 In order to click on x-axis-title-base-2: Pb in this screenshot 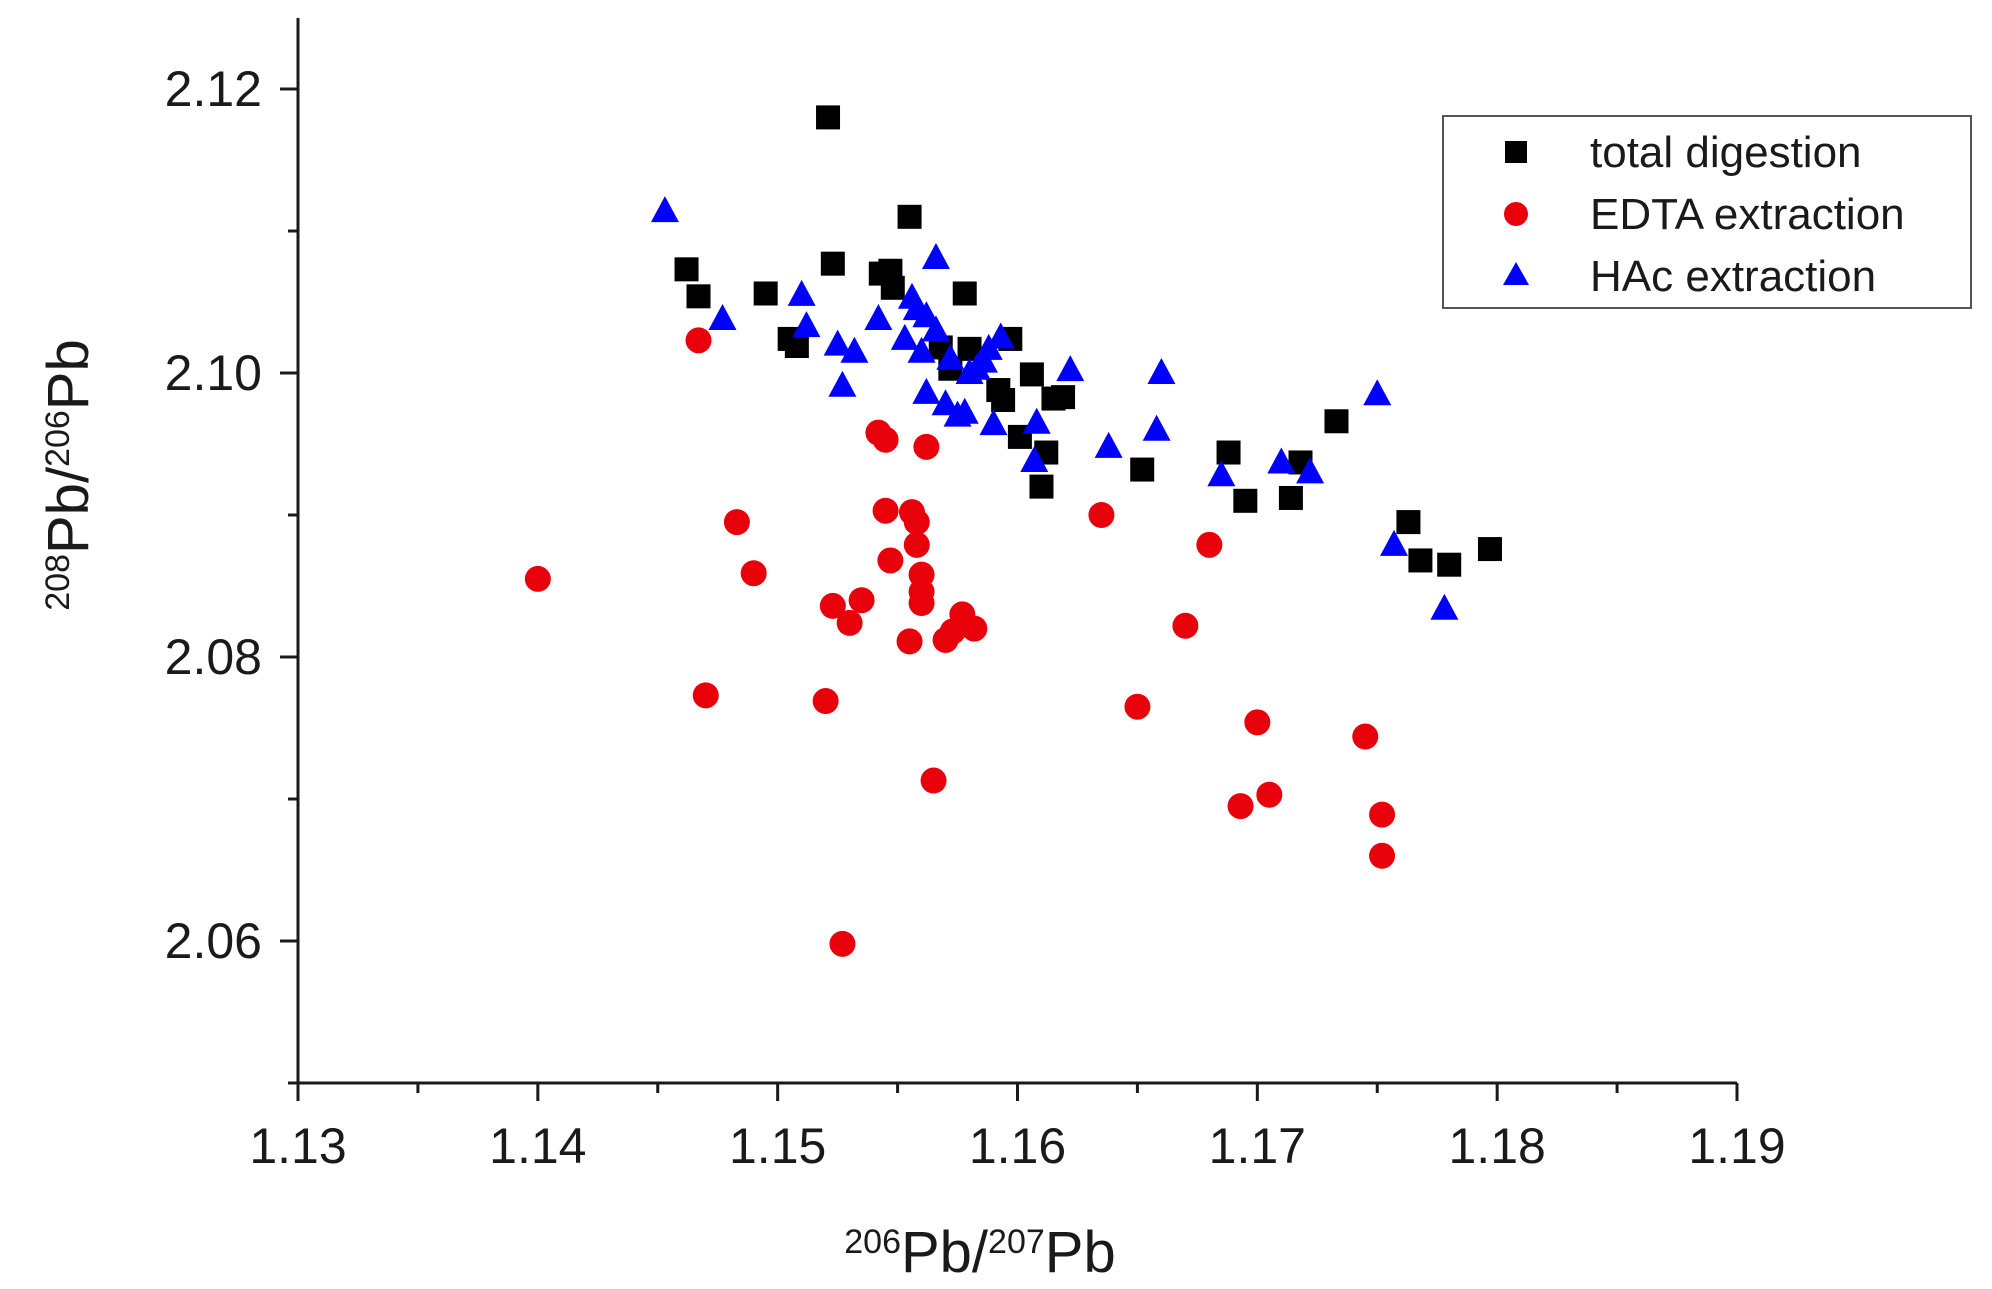, I will do `click(1080, 1252)`.